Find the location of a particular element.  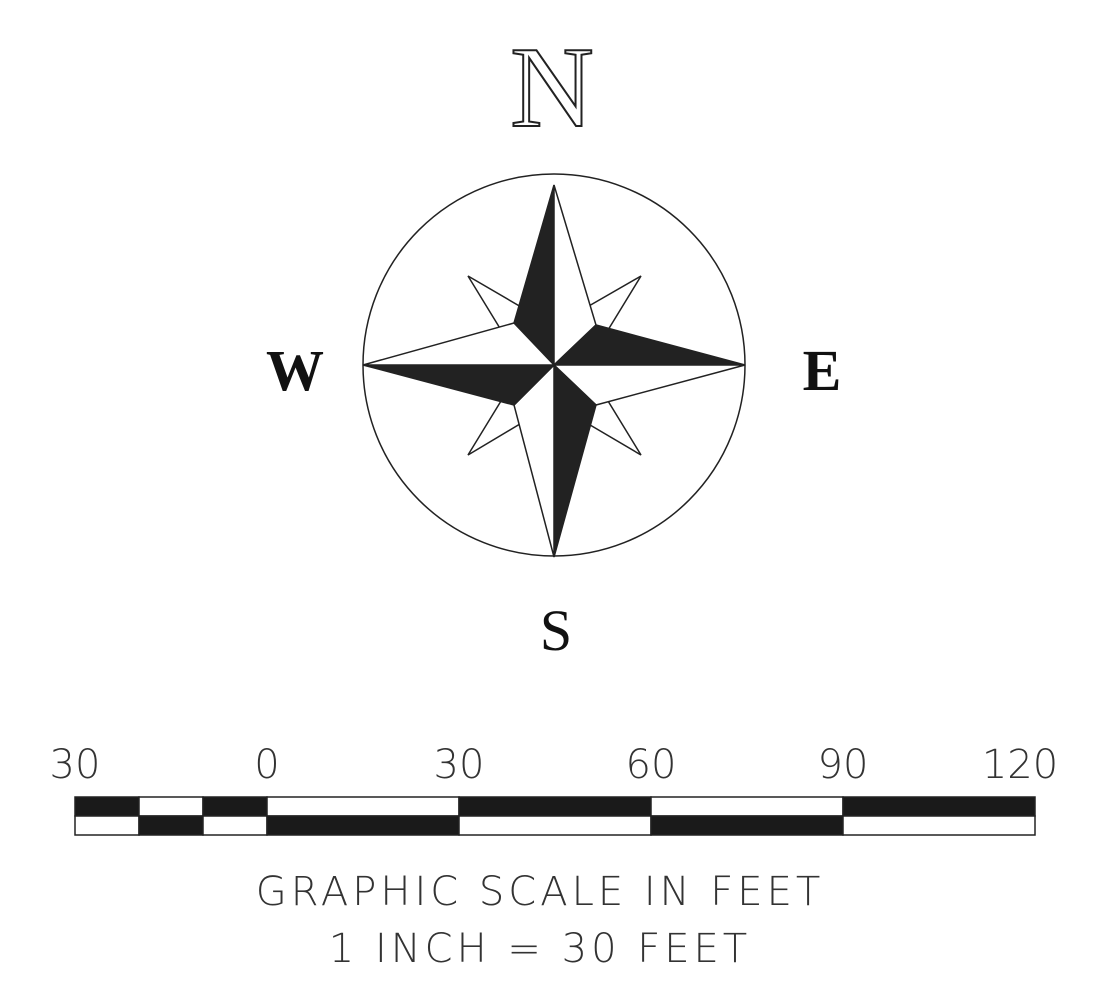

arm-w-light is located at coordinates (459, 344).